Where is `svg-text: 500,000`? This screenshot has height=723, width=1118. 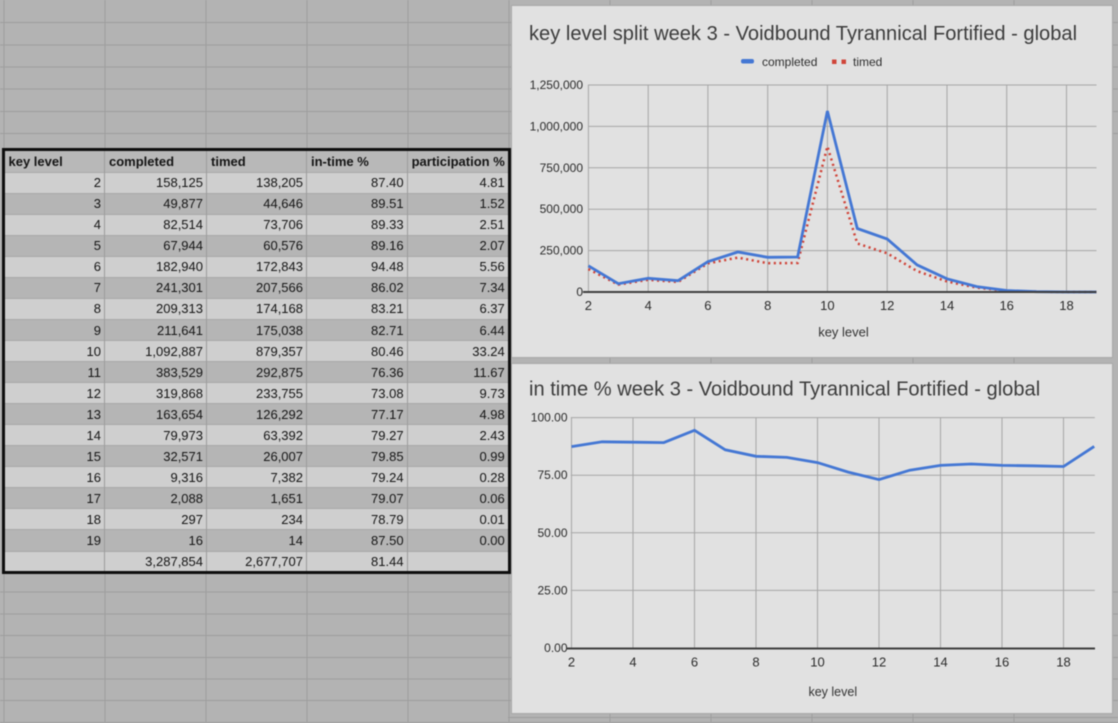
svg-text: 500,000 is located at coordinates (561, 209).